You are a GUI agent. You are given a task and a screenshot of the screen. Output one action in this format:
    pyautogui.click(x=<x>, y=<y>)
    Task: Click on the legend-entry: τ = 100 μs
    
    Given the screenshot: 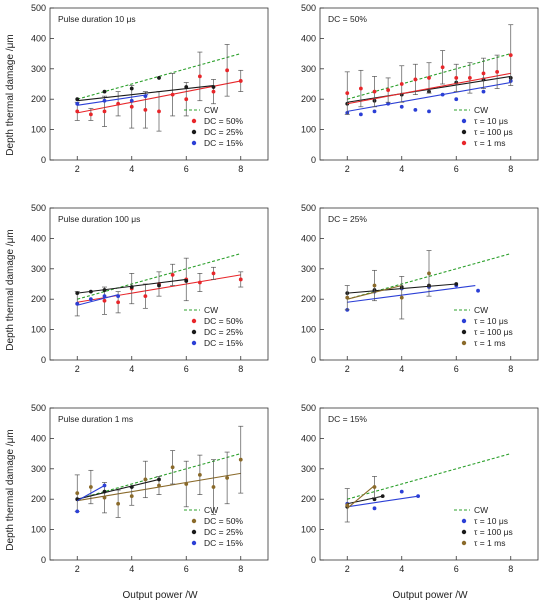 What is the action you would take?
    pyautogui.click(x=487, y=532)
    